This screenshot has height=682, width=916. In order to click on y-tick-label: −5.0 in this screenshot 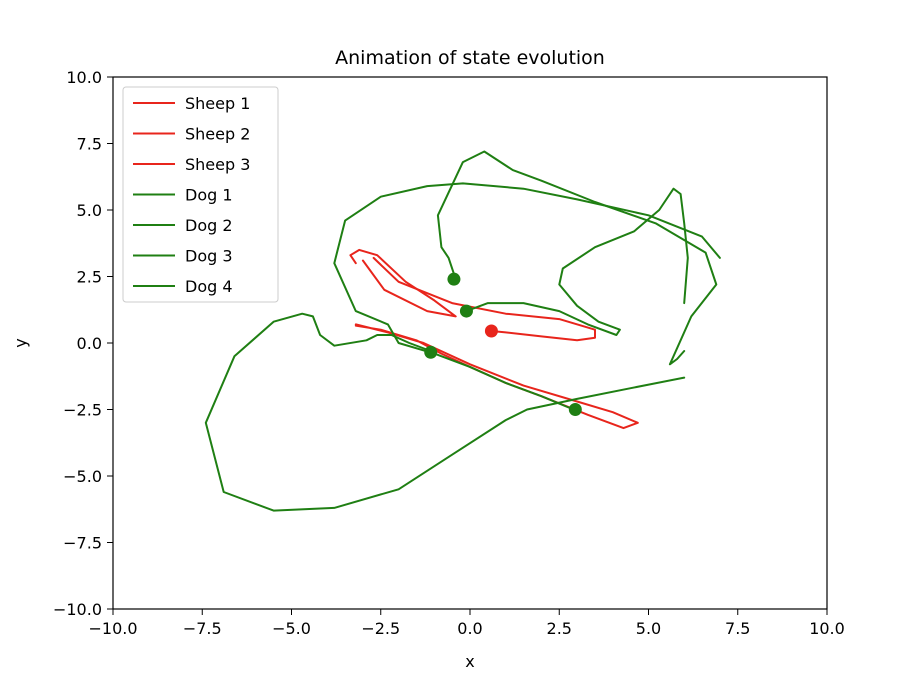, I will do `click(82, 476)`.